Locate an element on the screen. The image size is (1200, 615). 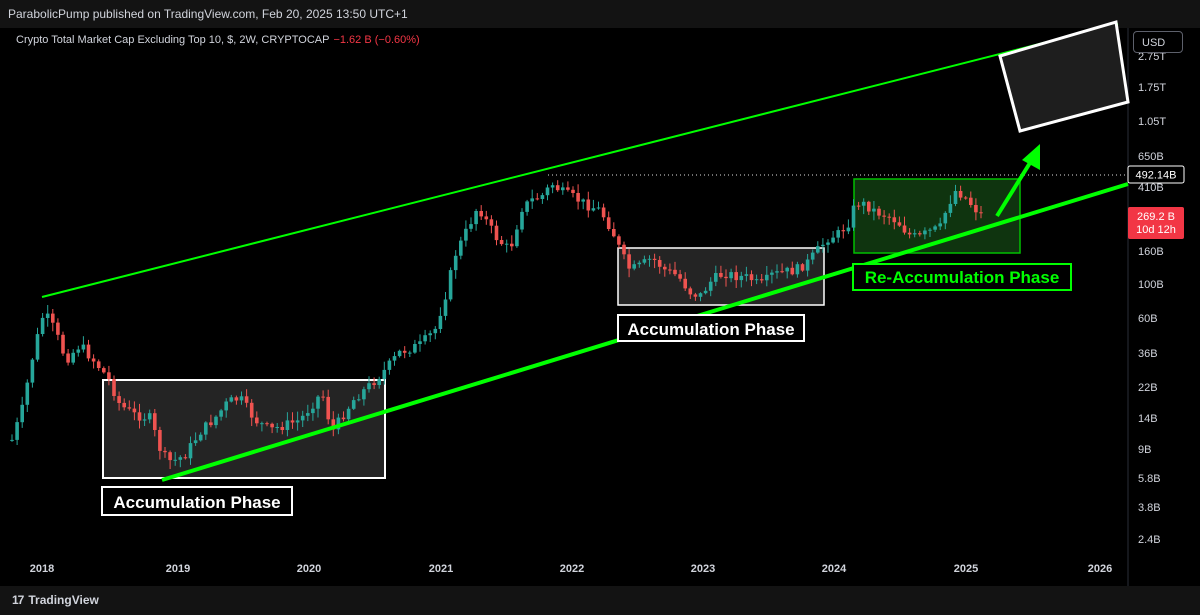
countdown-text: 10d 12h is located at coordinates (1156, 230).